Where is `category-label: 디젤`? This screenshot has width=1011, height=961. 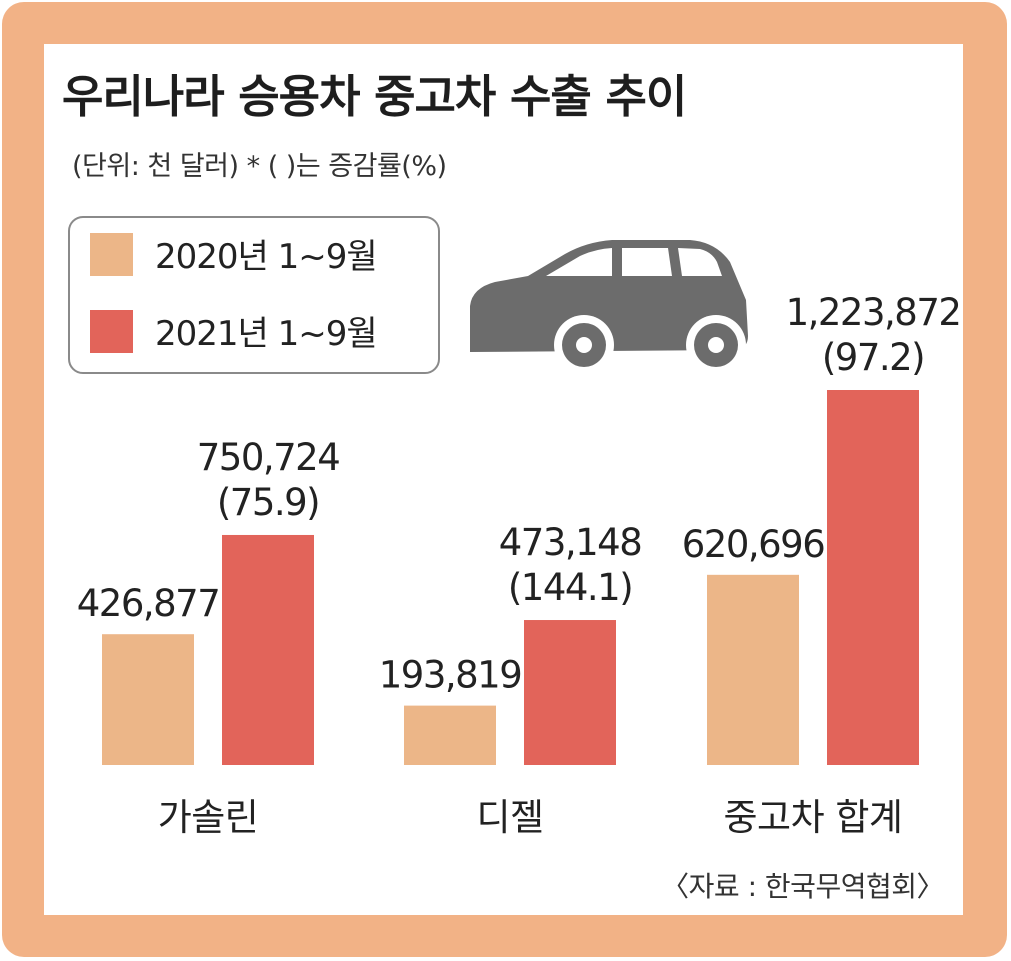
category-label: 디젤 is located at coordinates (509, 817).